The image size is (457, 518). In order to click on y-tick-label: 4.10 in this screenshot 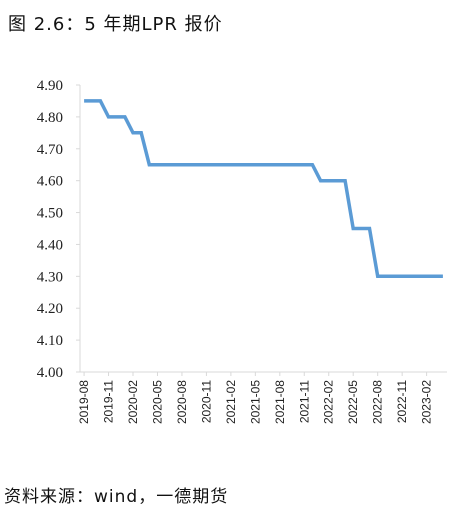, I will do `click(50, 341)`.